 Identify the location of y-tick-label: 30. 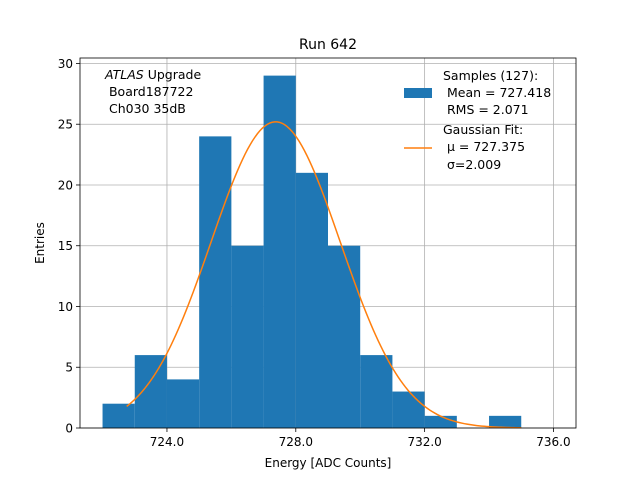
(65, 64).